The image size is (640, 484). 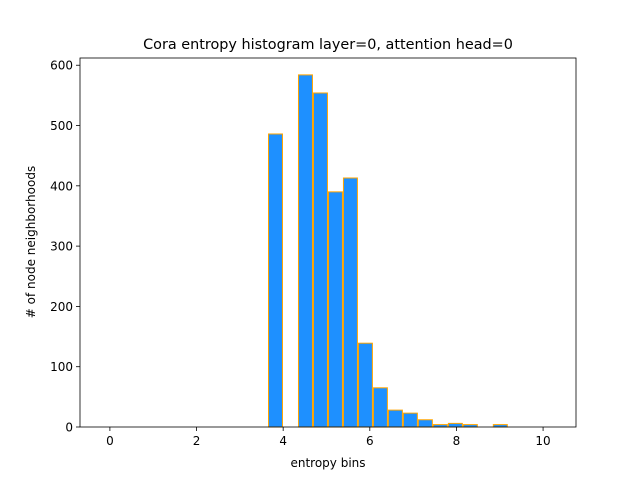 I want to click on x-tick-label: 2, so click(x=197, y=441).